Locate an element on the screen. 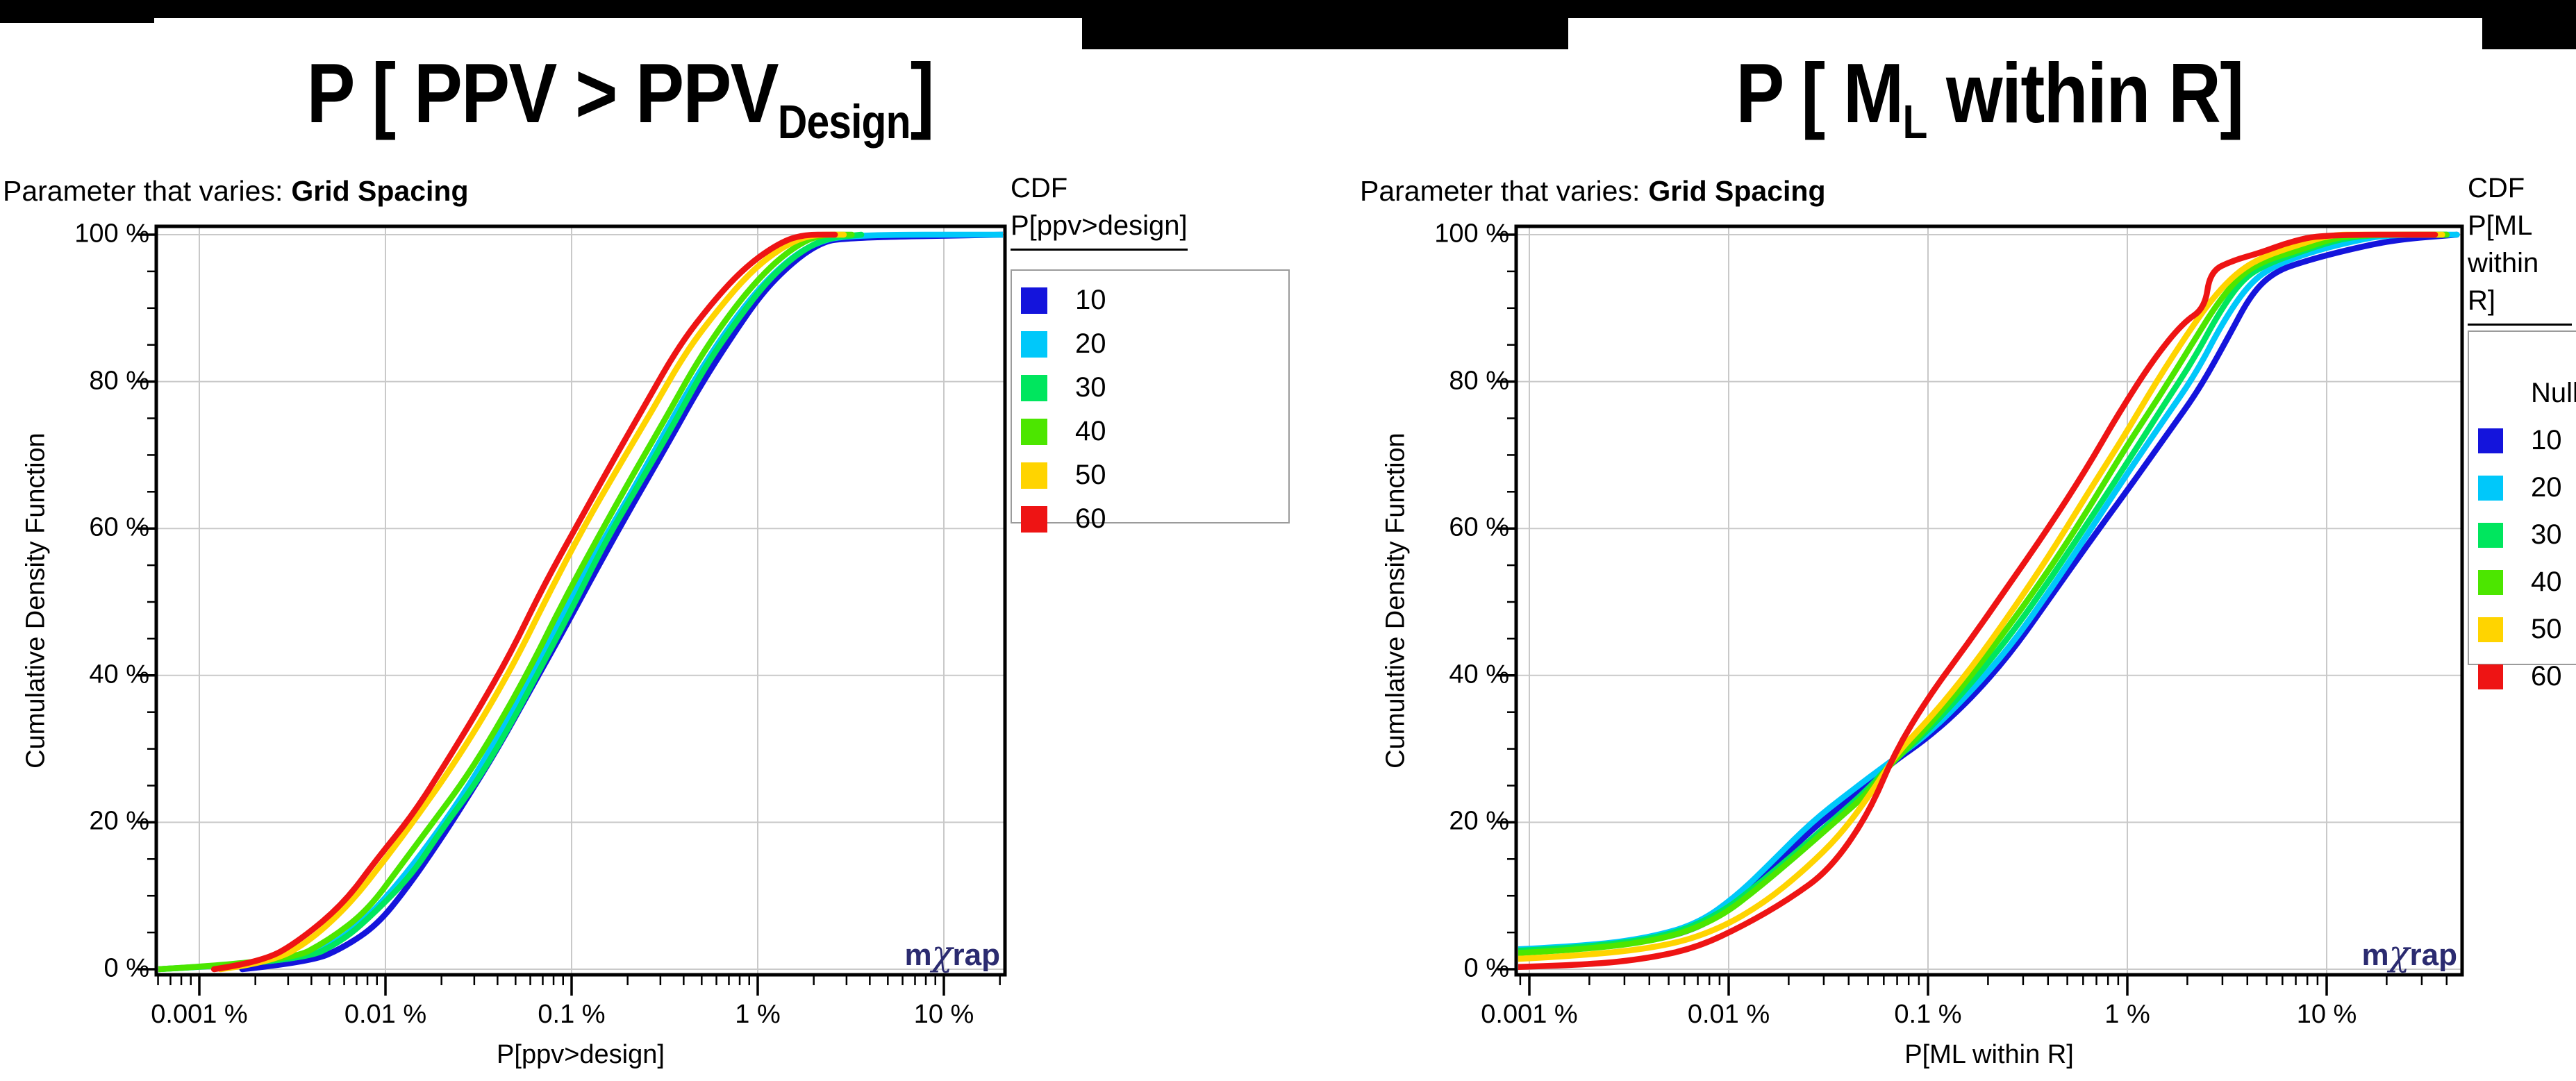 The image size is (2576, 1081). y-axis-title-left: Cumulative Density Function is located at coordinates (36, 601).